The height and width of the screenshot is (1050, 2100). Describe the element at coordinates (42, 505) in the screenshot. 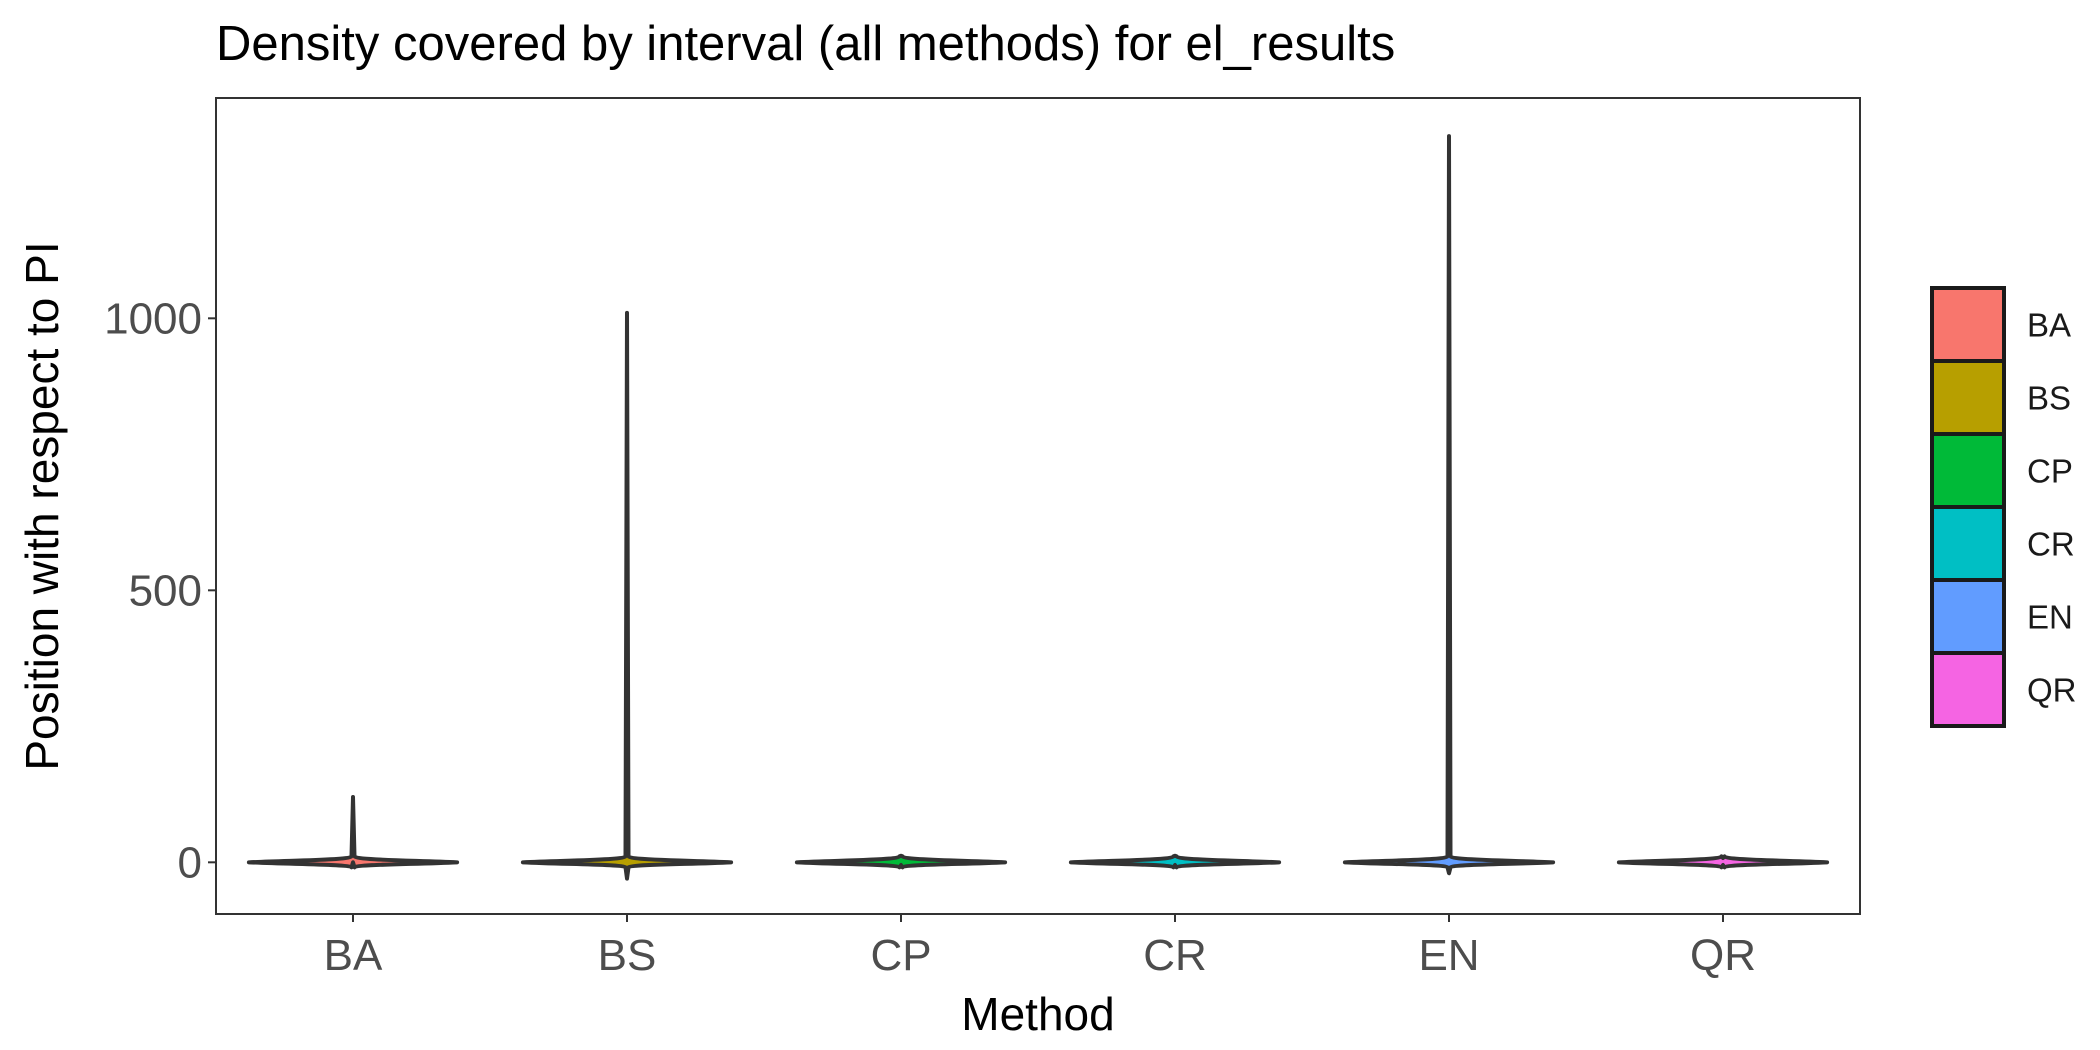

I see `y-axis-title: Position with respect to PI` at that location.